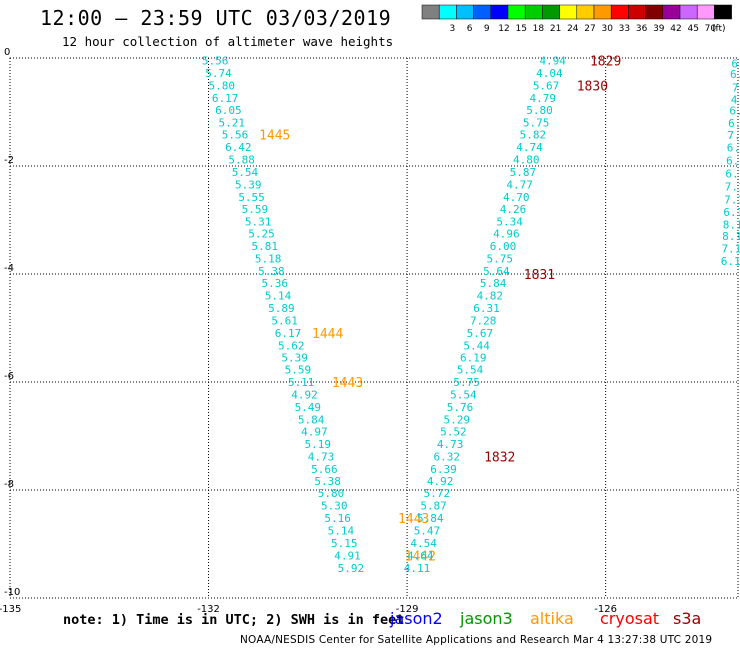 The image size is (740, 650). What do you see at coordinates (351, 568) in the screenshot?
I see `swh-value: 5.92` at bounding box center [351, 568].